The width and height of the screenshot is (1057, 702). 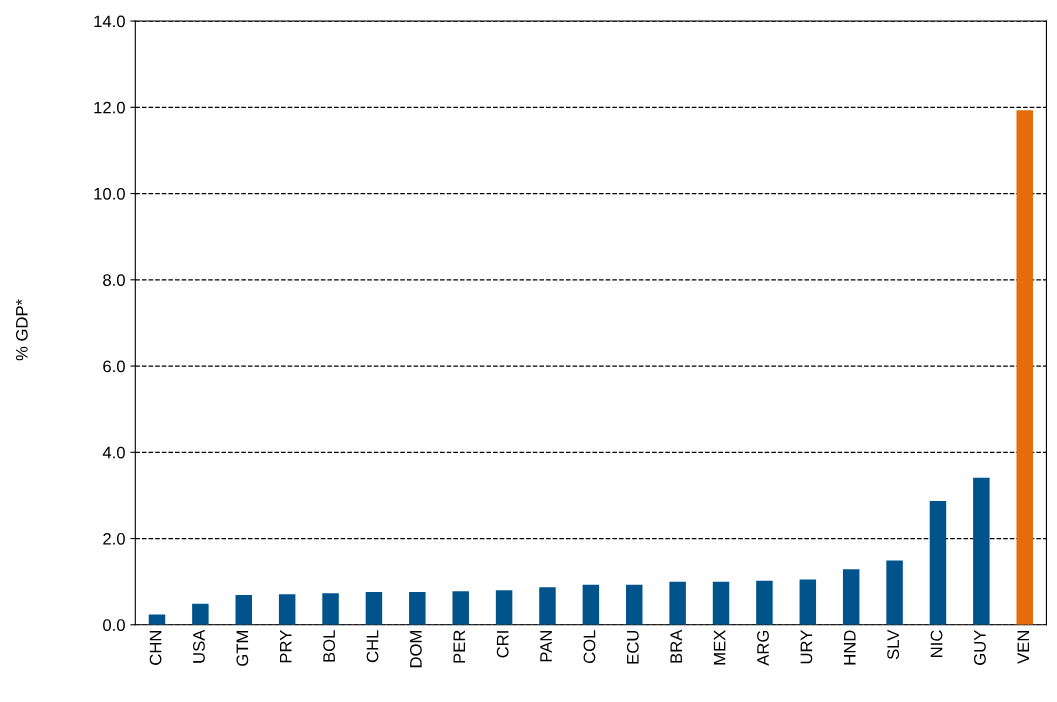 What do you see at coordinates (21, 330) in the screenshot?
I see `y-axis-title: % GDP*` at bounding box center [21, 330].